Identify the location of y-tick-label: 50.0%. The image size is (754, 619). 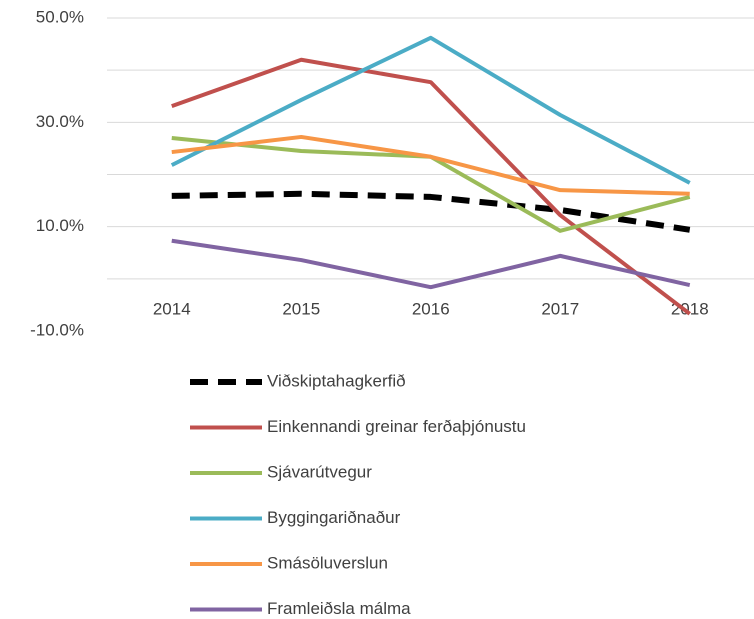
(60, 16).